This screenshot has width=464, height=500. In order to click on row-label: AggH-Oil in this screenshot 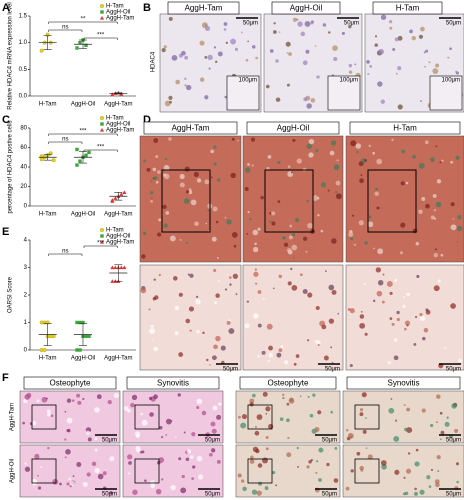, I will do `click(13, 471)`.